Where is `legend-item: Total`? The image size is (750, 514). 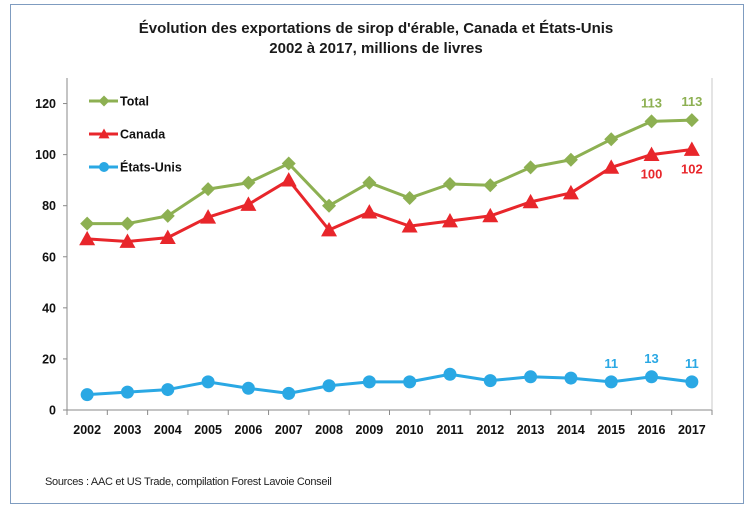 legend-item: Total is located at coordinates (119, 102).